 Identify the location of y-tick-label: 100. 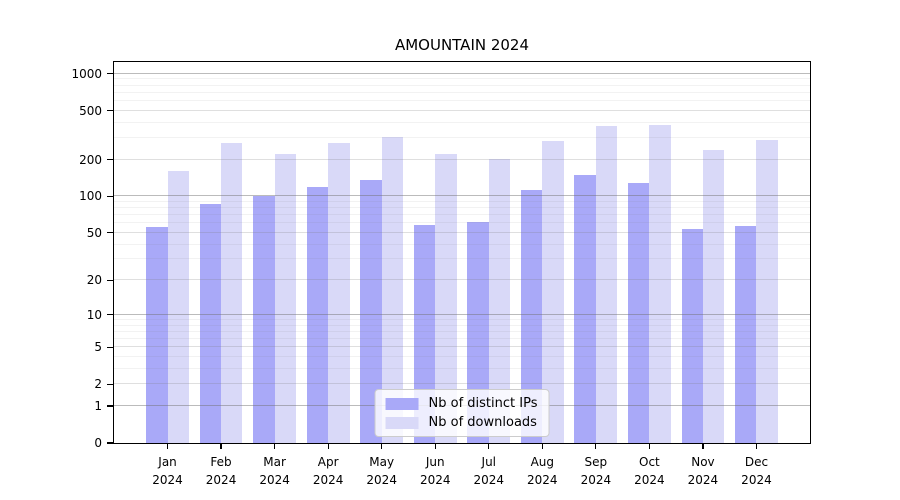
(90, 196).